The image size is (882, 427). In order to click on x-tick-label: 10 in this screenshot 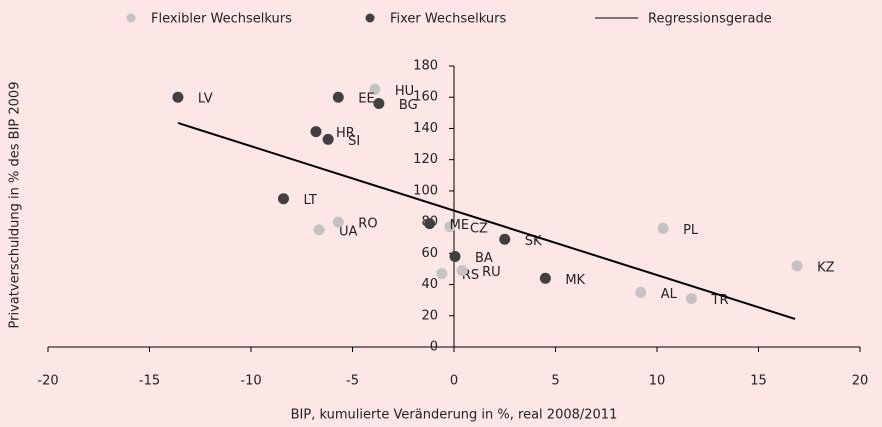, I will do `click(657, 381)`.